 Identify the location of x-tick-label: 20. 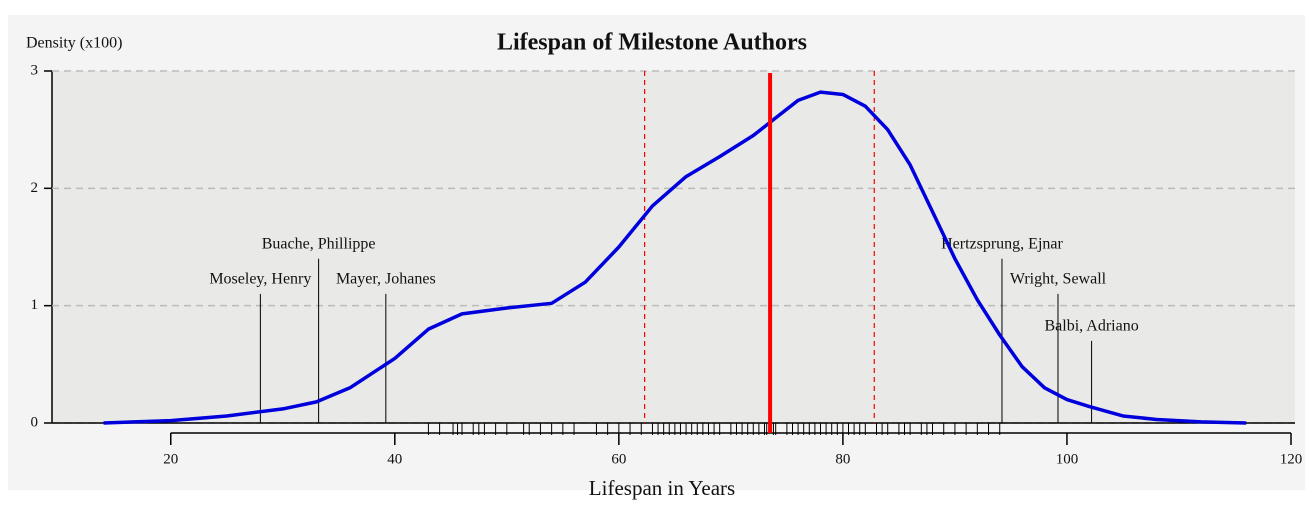
(170, 459).